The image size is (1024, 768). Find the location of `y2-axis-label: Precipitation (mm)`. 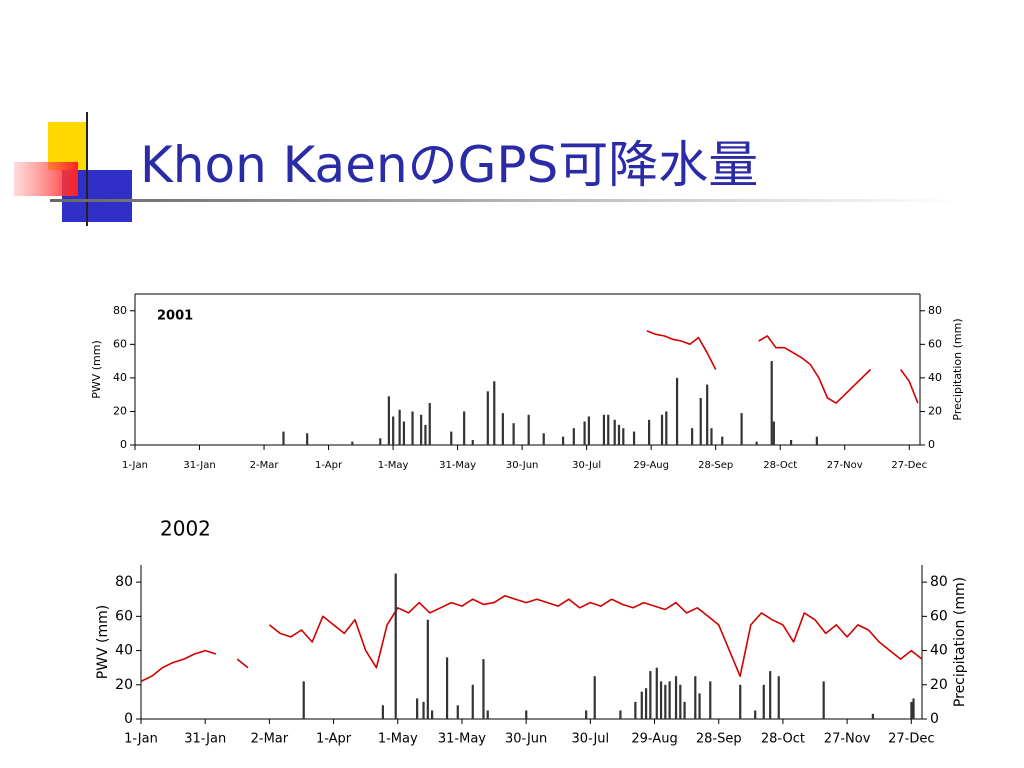

y2-axis-label: Precipitation (mm) is located at coordinates (960, 642).